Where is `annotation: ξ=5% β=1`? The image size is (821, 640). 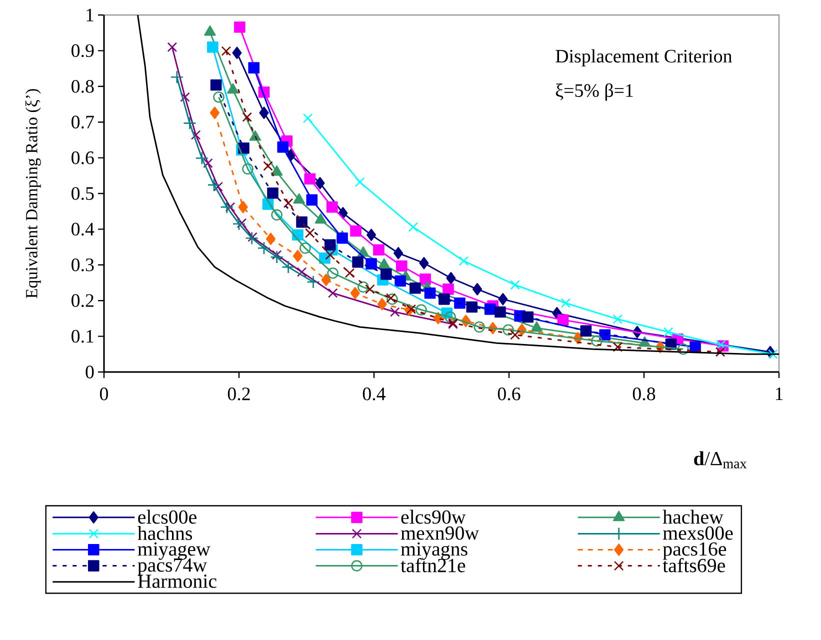 annotation: ξ=5% β=1 is located at coordinates (594, 92).